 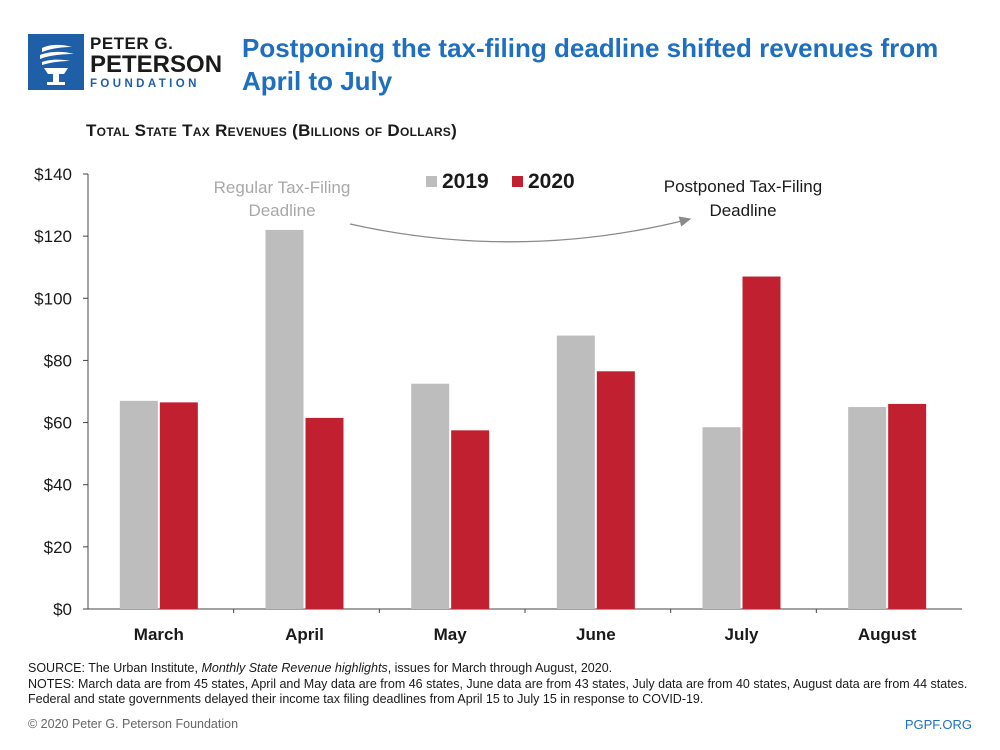 I want to click on source-suffix: , issues for March through August, 2020., so click(x=500, y=668).